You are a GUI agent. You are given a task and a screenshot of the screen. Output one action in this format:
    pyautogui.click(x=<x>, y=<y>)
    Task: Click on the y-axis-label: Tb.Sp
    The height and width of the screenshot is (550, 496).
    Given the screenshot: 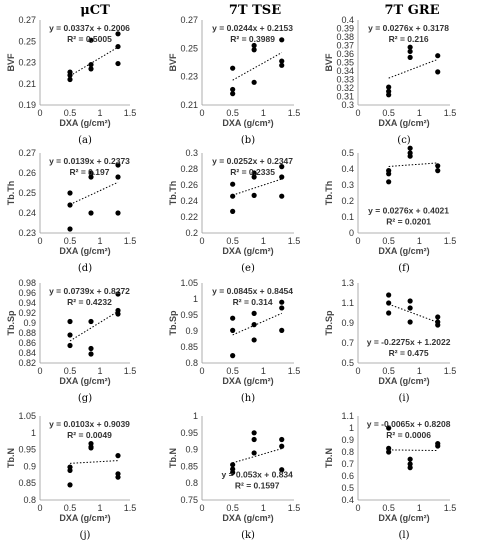 What is the action you would take?
    pyautogui.click(x=173, y=322)
    